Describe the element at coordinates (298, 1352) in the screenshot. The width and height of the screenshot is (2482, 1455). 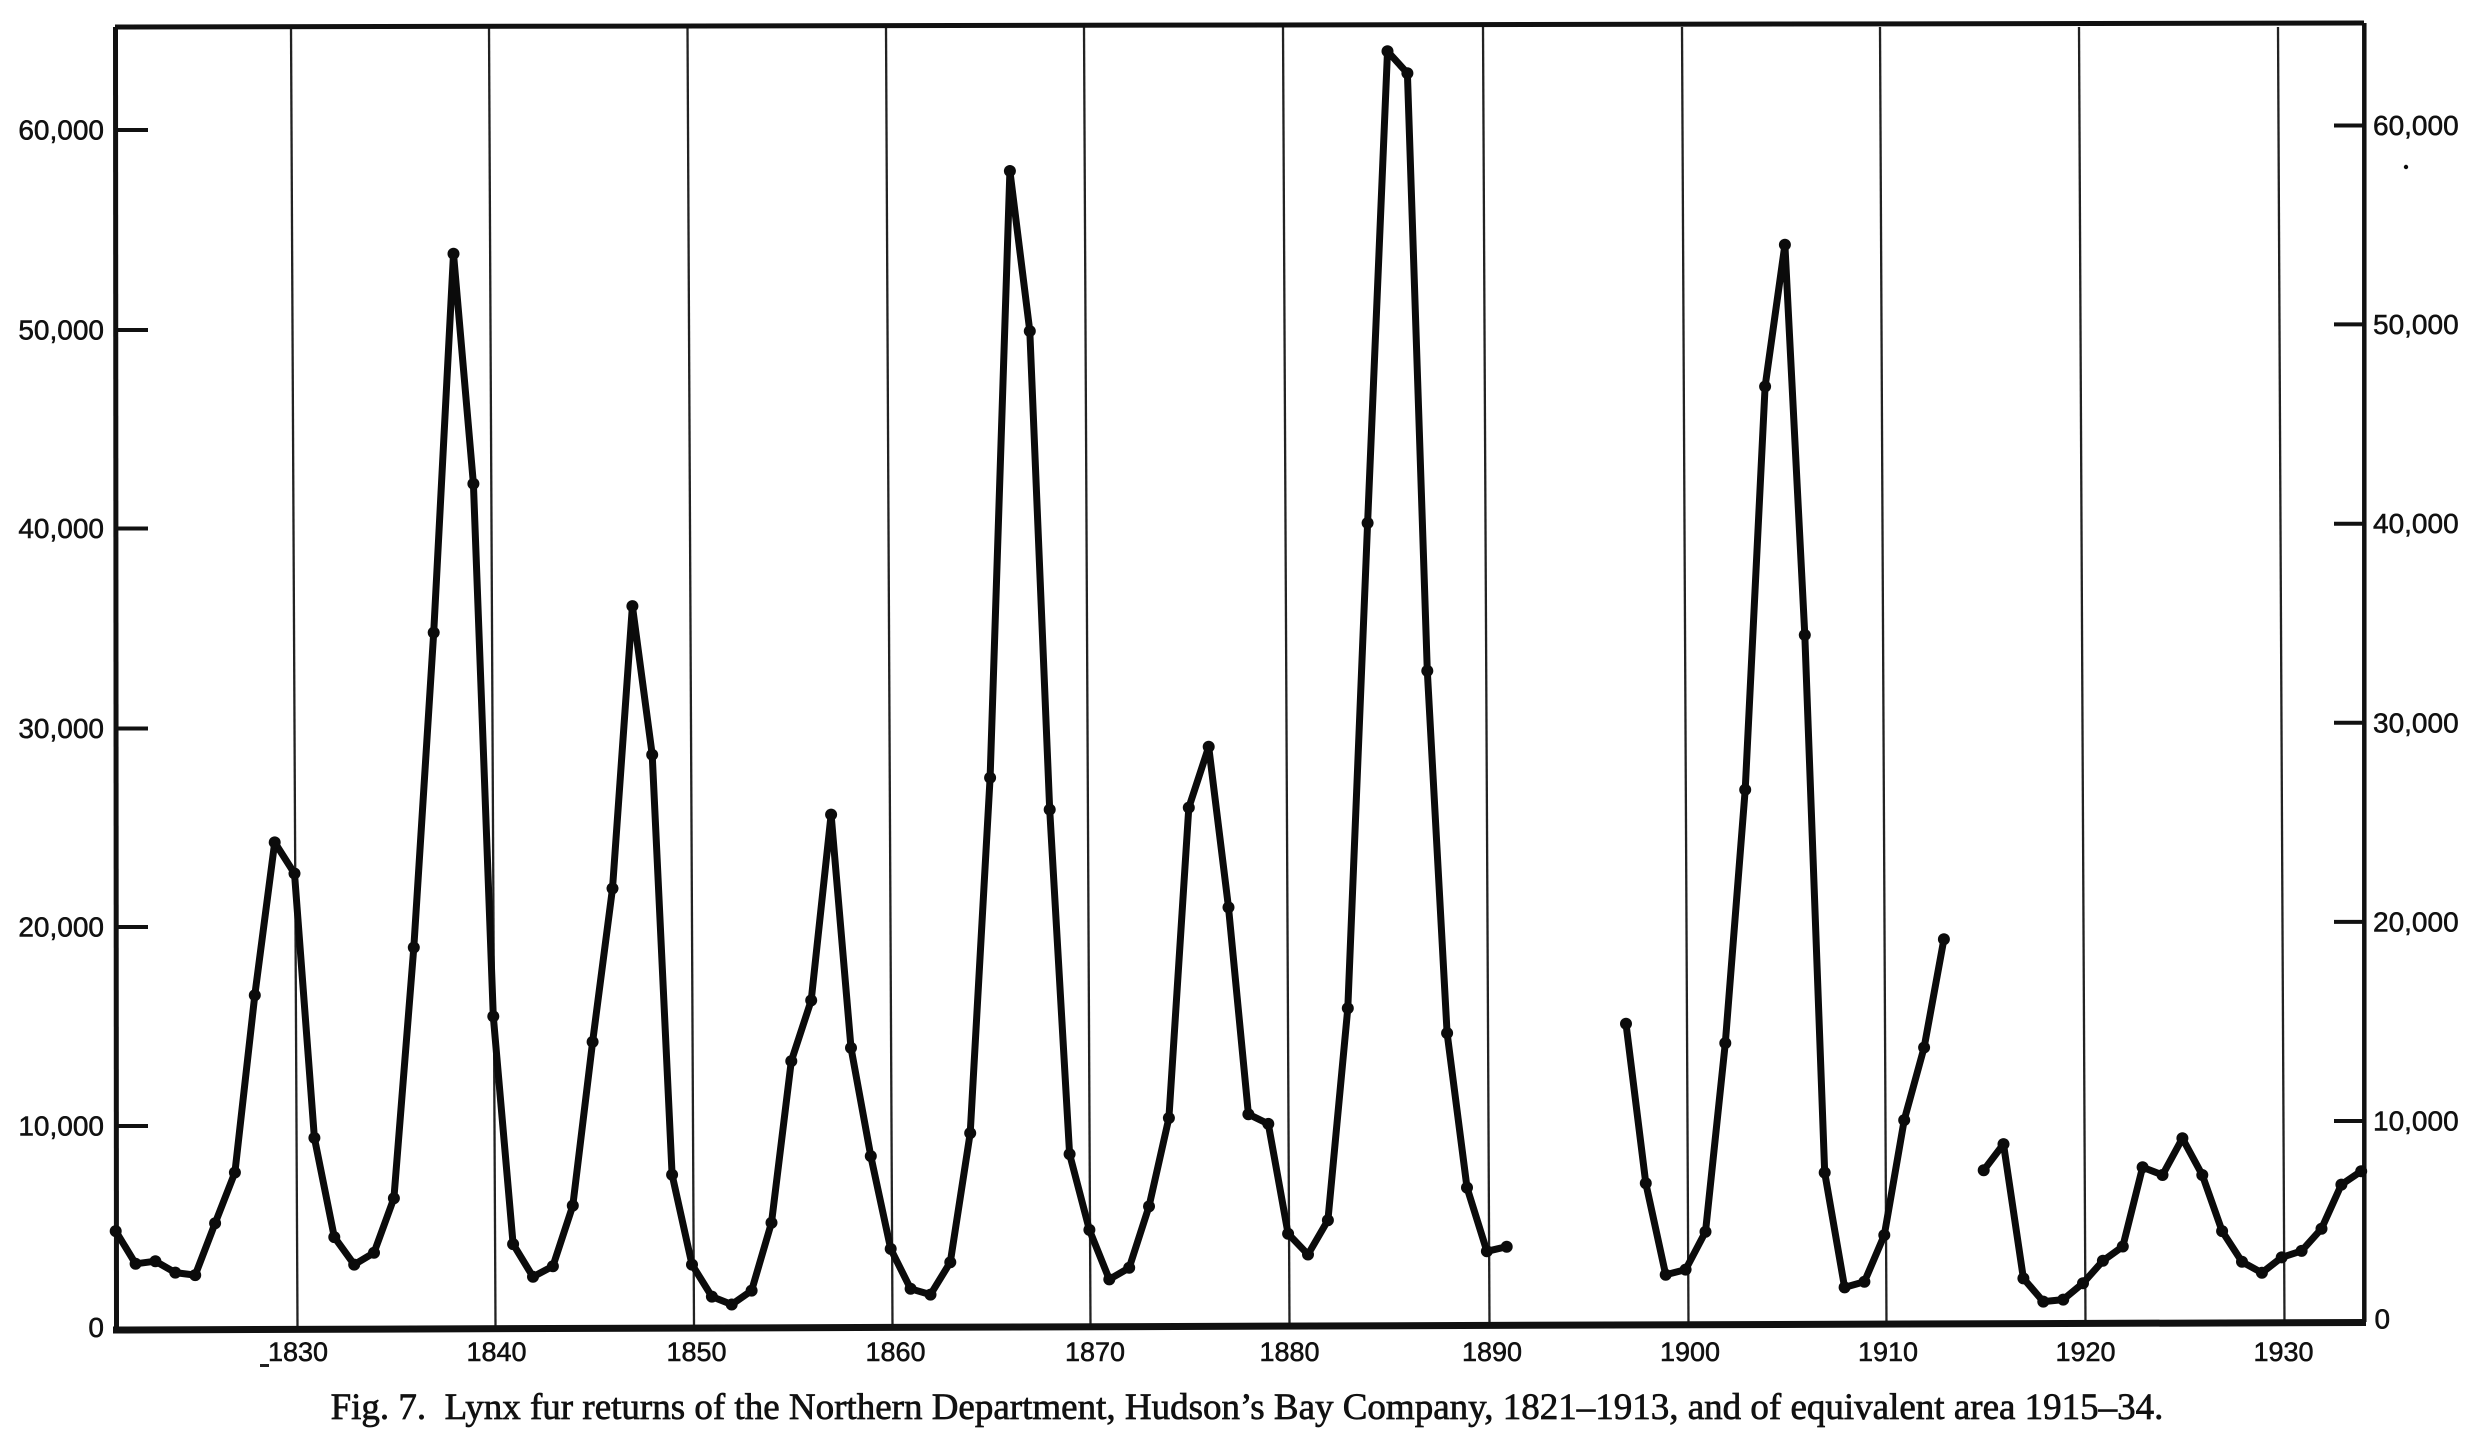
I see `svg-text: 1830` at that location.